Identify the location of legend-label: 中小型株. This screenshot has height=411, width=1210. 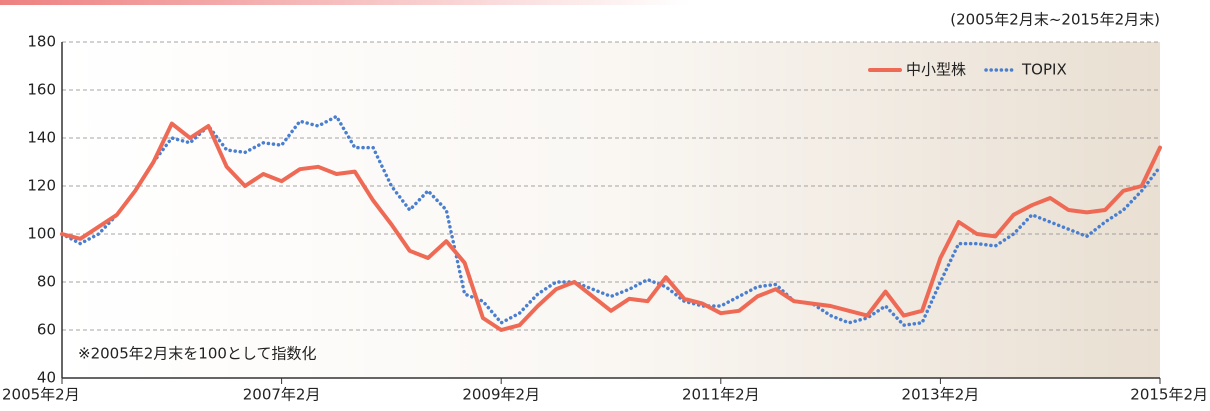
(936, 70).